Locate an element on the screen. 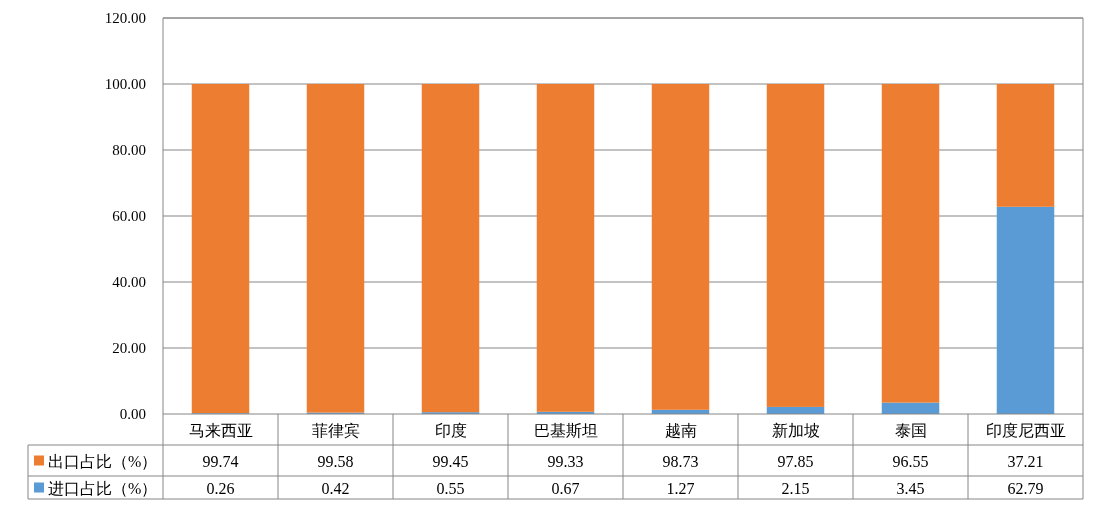  x-tick-label: 印度尼西亚 is located at coordinates (1025, 430).